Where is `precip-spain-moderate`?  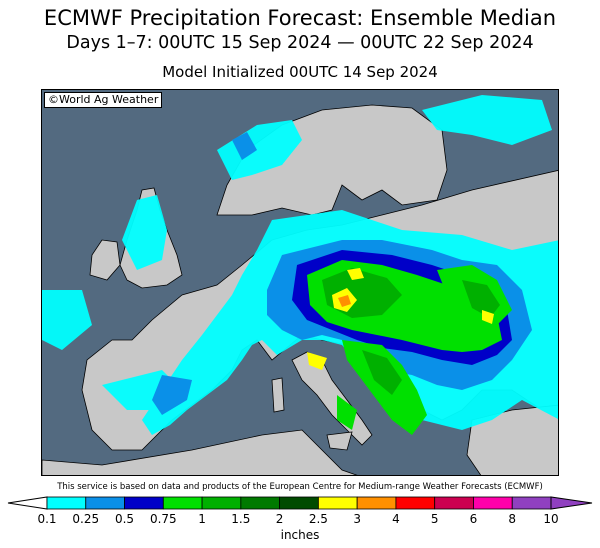
precip-spain-moderate is located at coordinates (172, 395).